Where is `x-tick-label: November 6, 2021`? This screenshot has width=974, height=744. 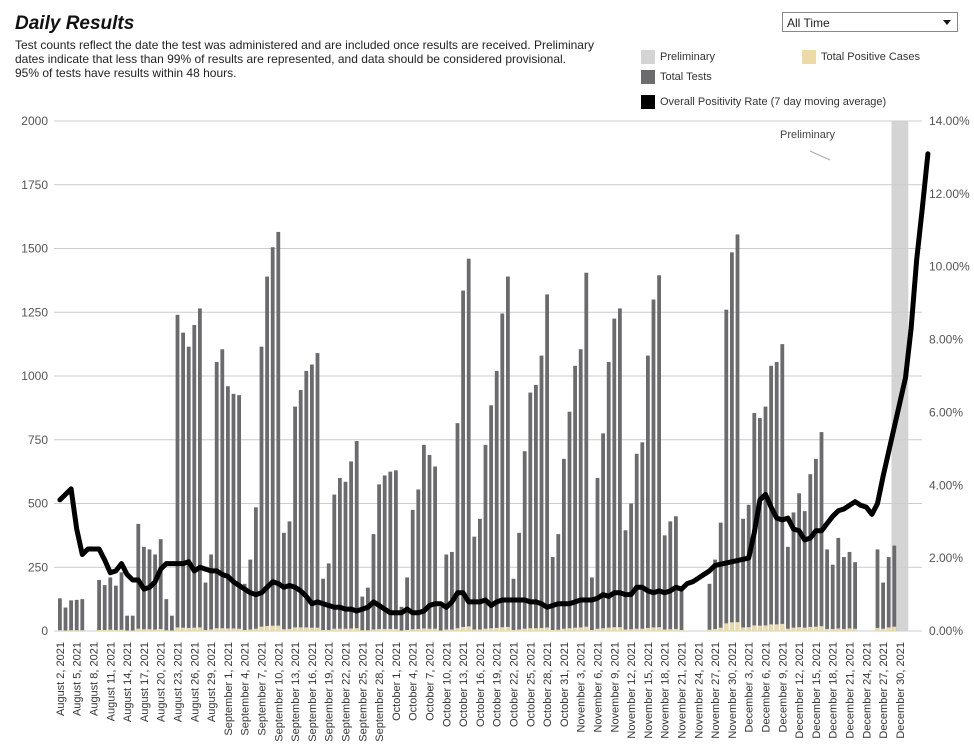
x-tick-label: November 6, 2021 is located at coordinates (599, 687).